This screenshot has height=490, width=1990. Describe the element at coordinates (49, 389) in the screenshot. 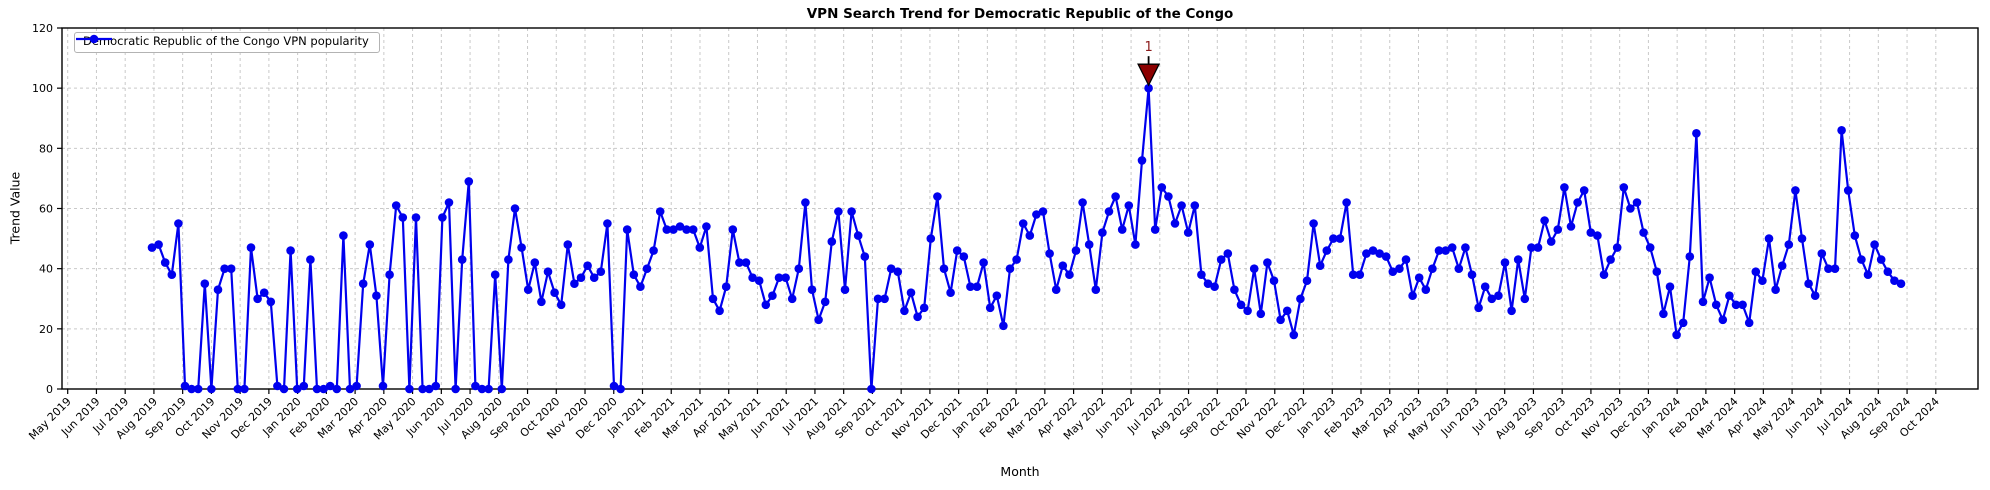

I see `y-tick-label: 0` at that location.